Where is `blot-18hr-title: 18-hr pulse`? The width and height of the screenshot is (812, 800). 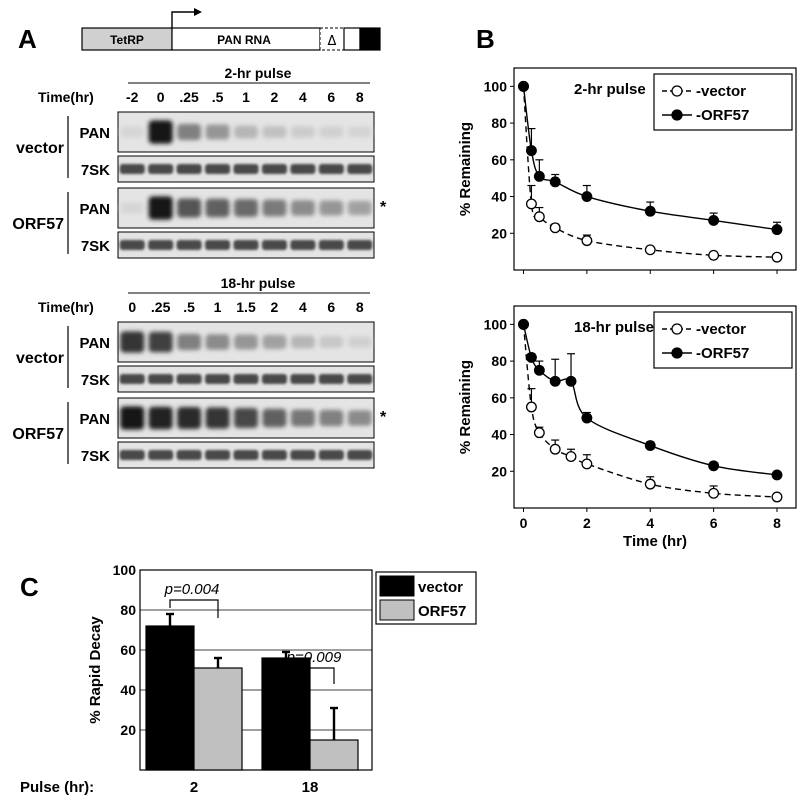 blot-18hr-title: 18-hr pulse is located at coordinates (258, 283).